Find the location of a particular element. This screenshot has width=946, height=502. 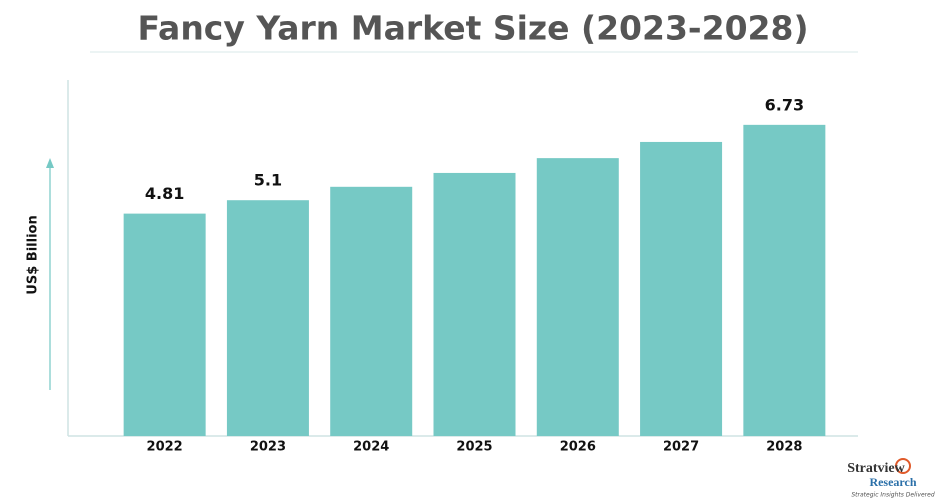

x-tick-label: 2022 is located at coordinates (165, 447).